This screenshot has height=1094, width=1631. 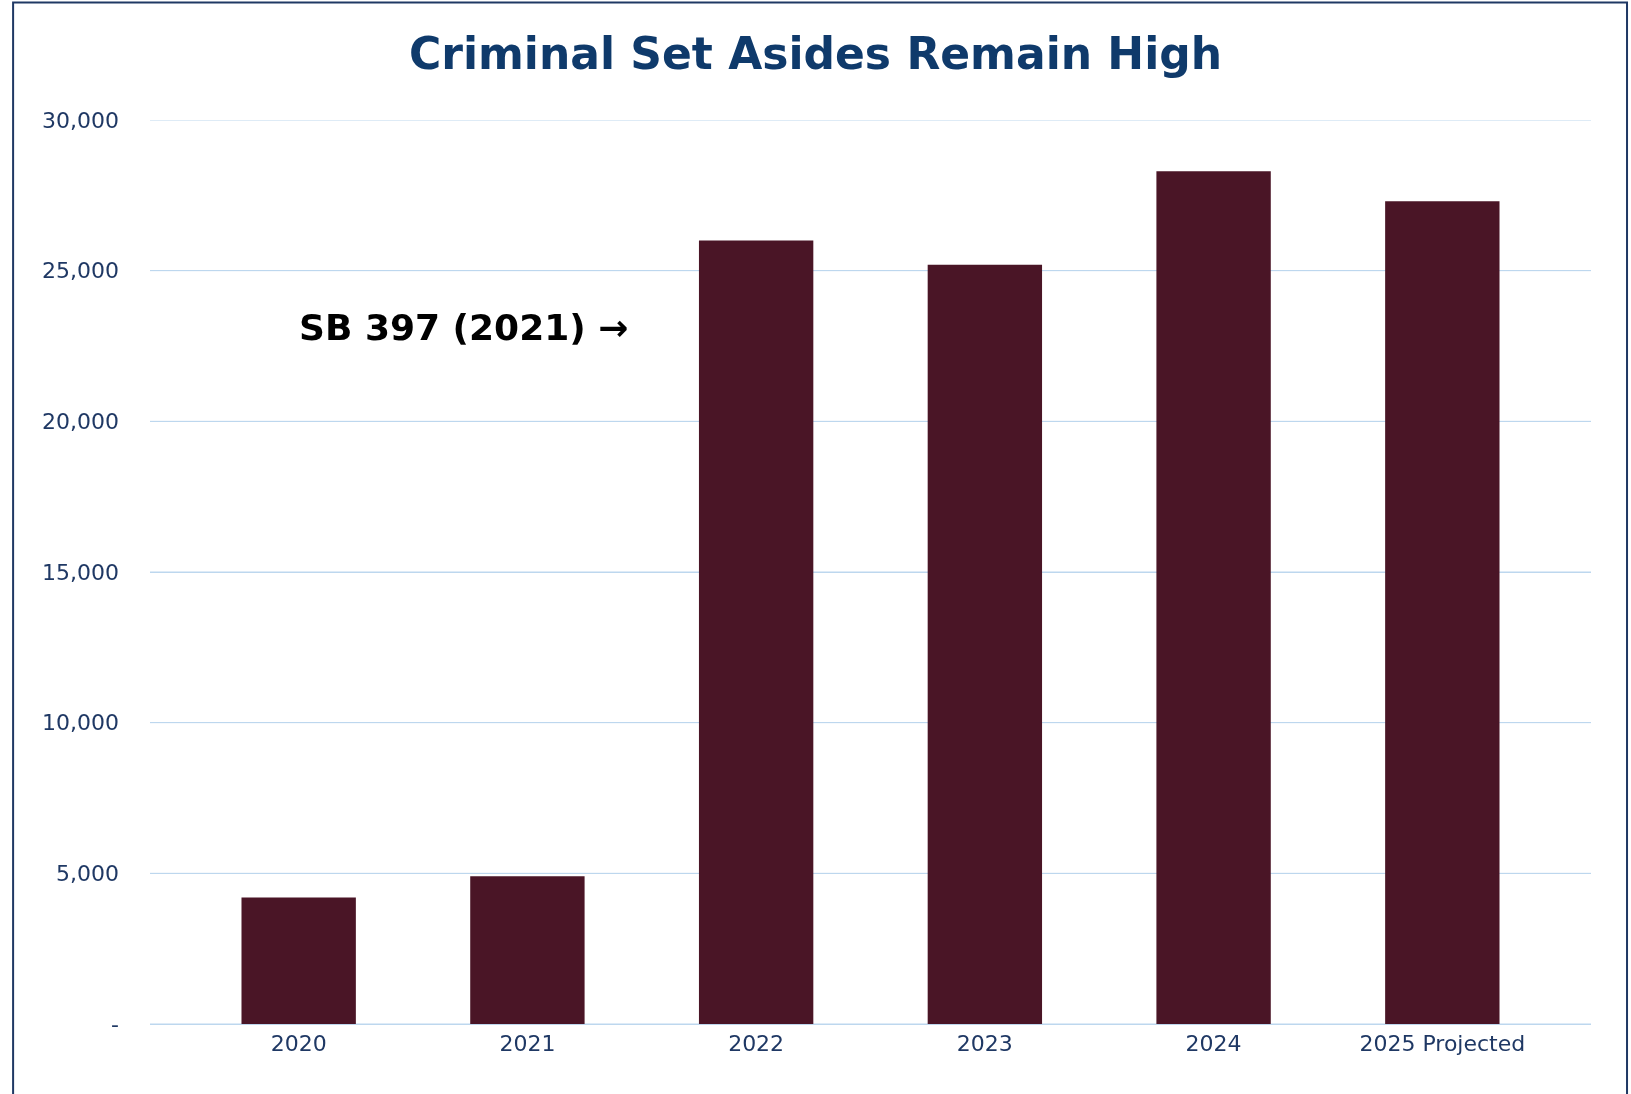 I want to click on x-tick-label: 2020, so click(x=298, y=1044).